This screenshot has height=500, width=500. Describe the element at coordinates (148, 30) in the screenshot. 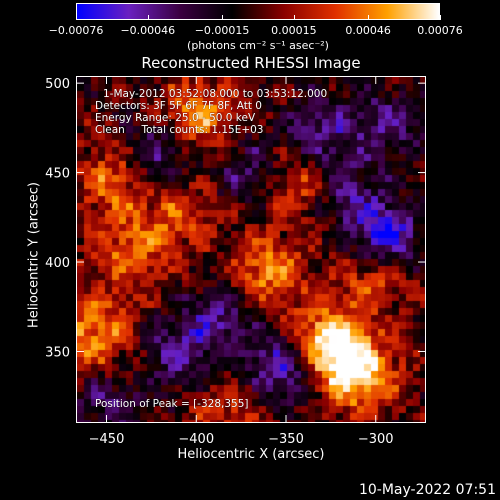

I see `colorbar-tick-label: −0.00046` at that location.